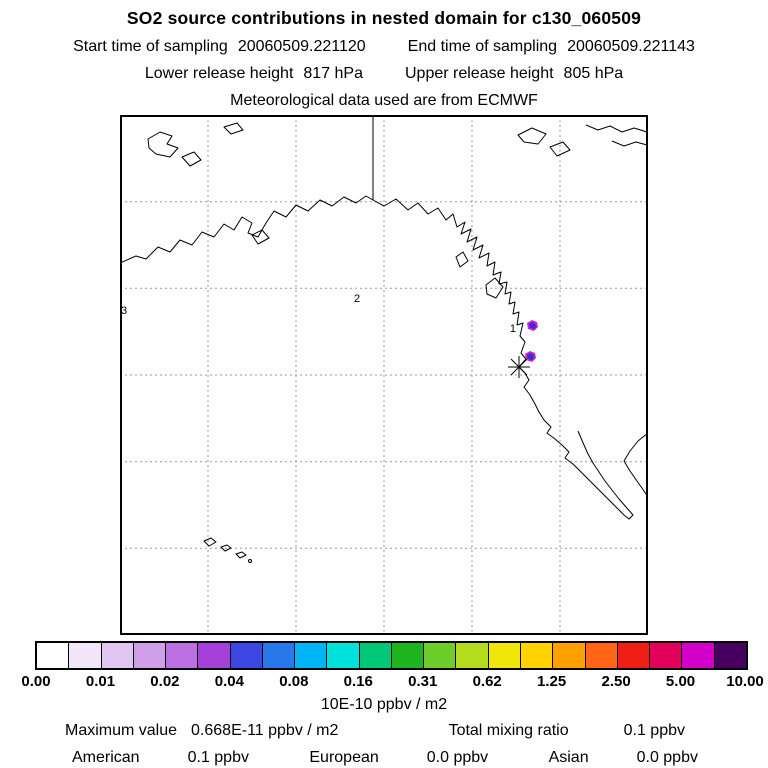  I want to click on release-point-marker, so click(519, 367).